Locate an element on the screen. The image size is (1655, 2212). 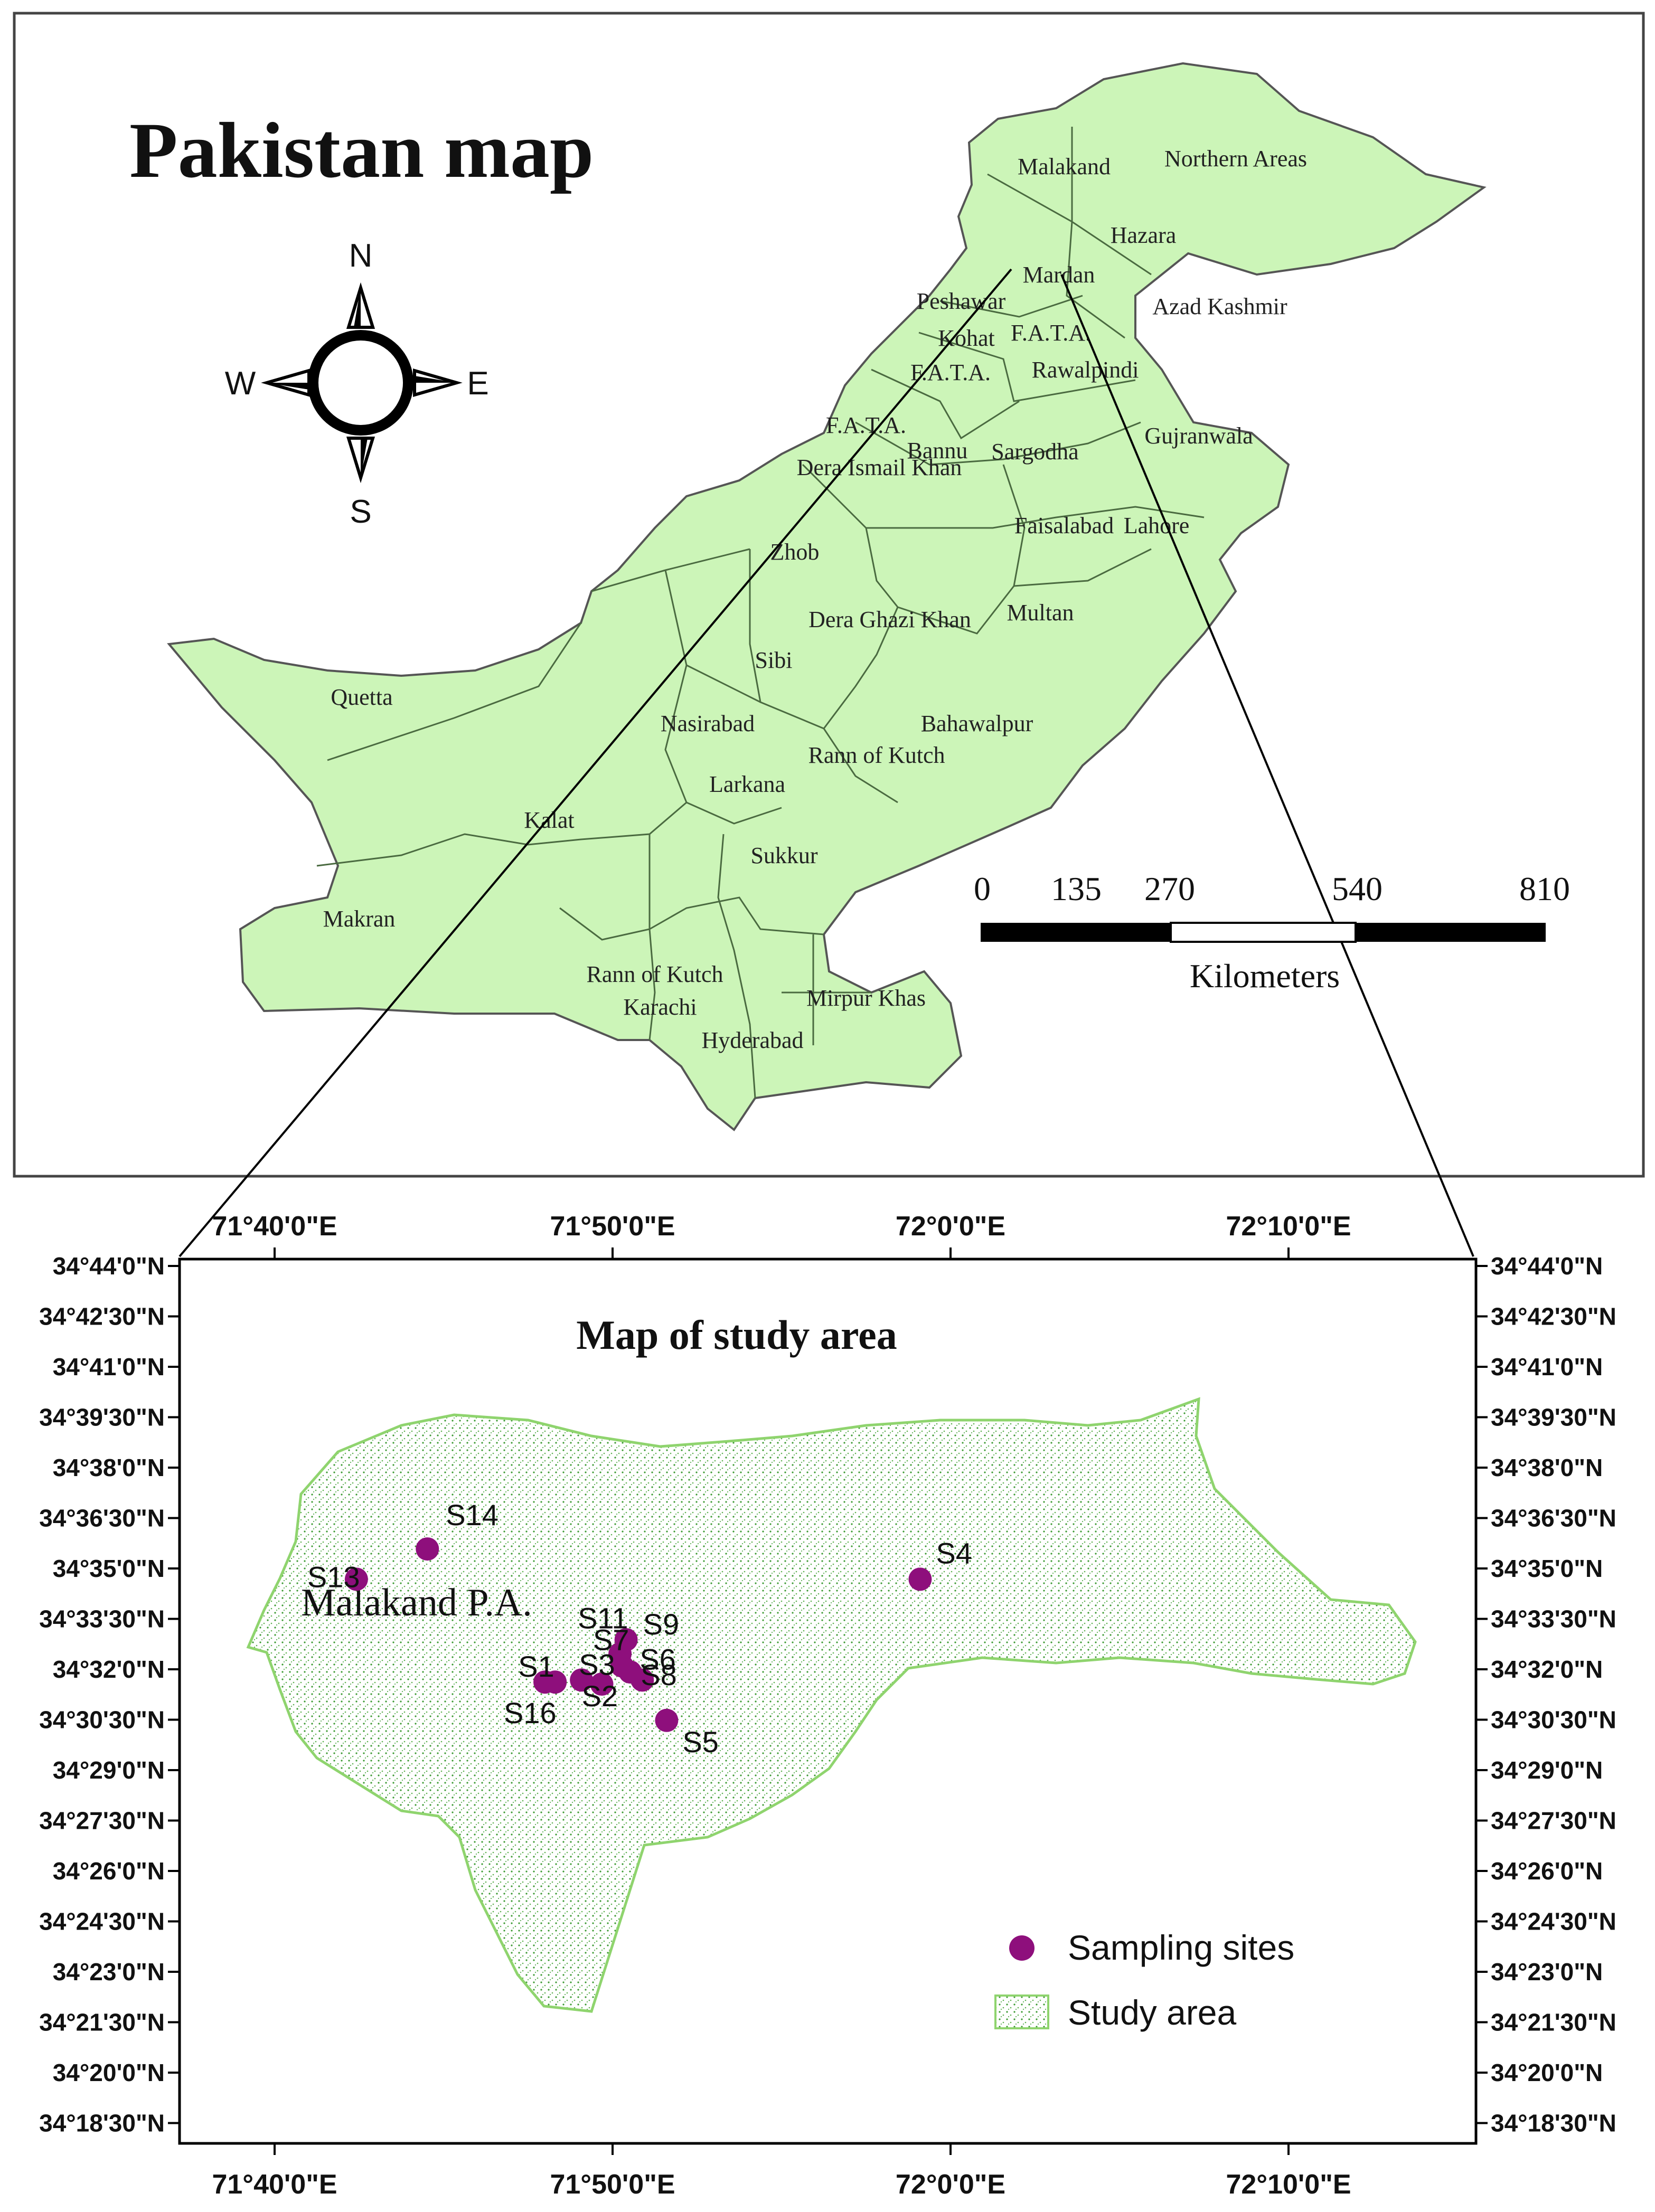
y-tick-label-right: 34°30'30"N is located at coordinates (1553, 1720).